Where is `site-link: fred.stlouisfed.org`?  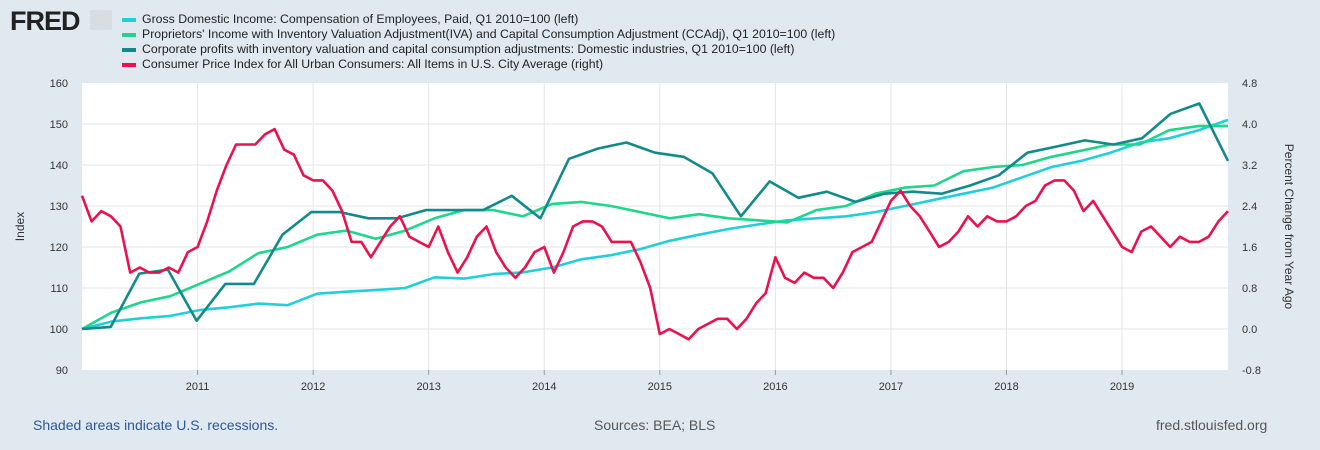 site-link: fred.stlouisfed.org is located at coordinates (1212, 425).